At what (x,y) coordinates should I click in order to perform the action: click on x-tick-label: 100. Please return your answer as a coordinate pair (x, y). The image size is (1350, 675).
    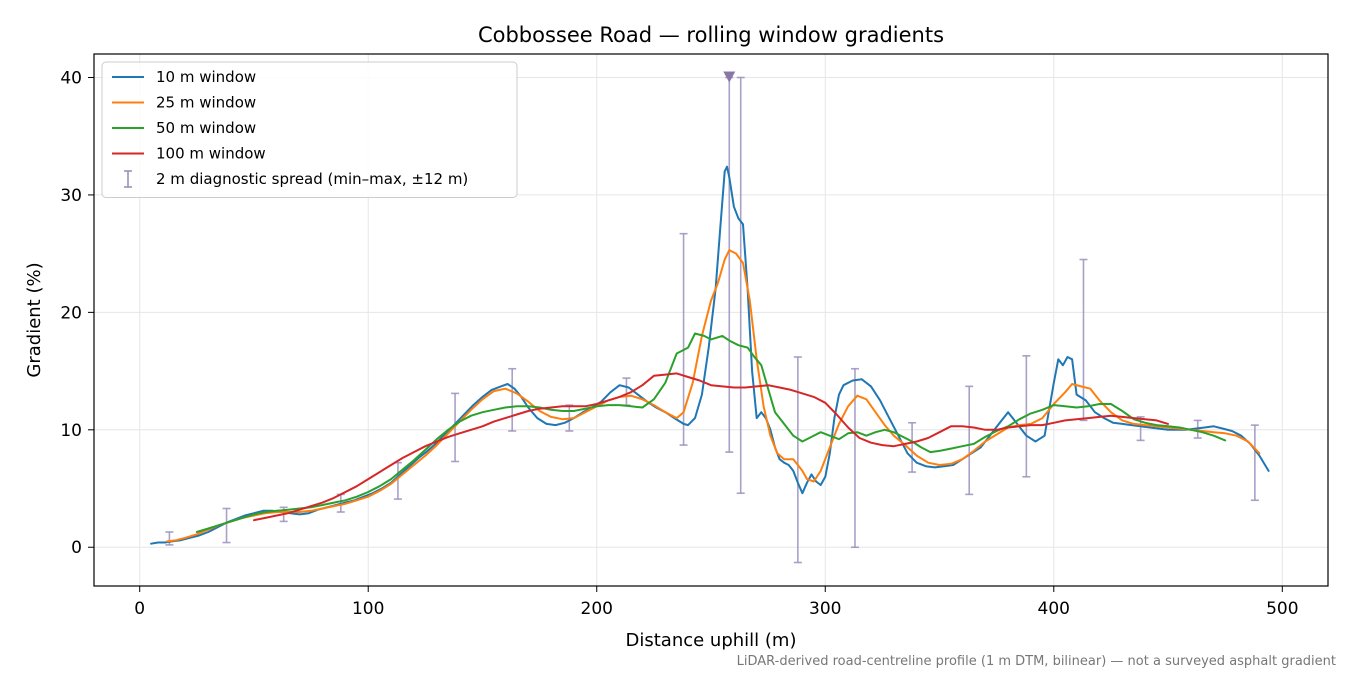
    Looking at the image, I should click on (368, 609).